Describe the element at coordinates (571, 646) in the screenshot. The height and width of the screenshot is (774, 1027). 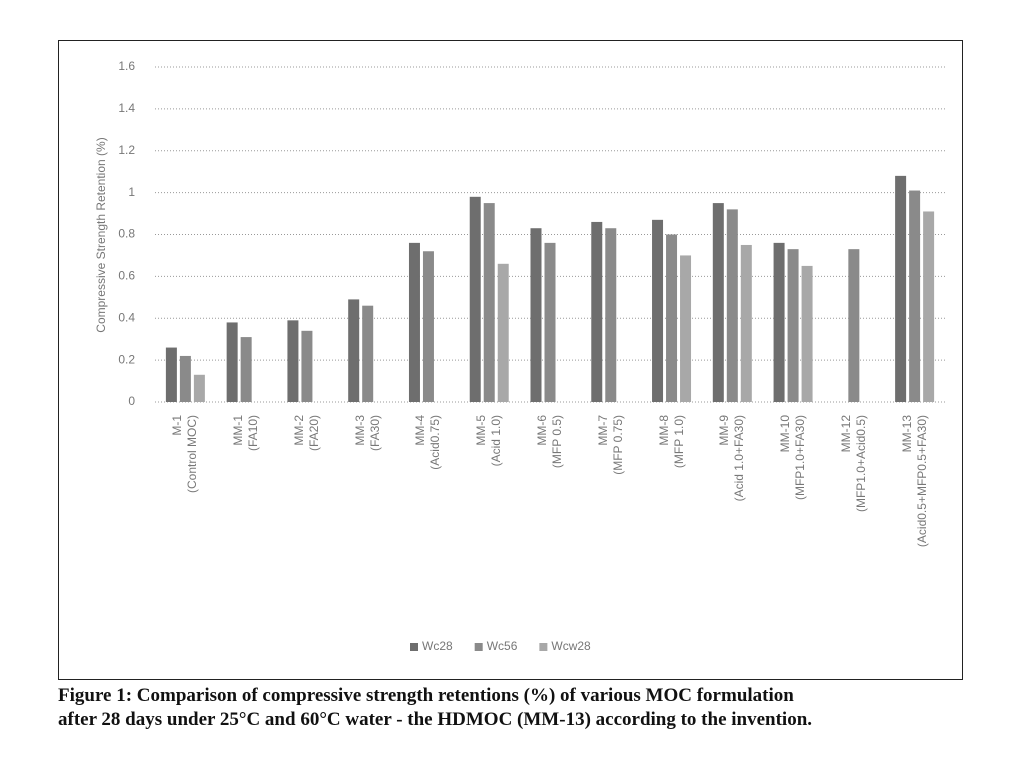
I see `legend-label: Wcw28` at that location.